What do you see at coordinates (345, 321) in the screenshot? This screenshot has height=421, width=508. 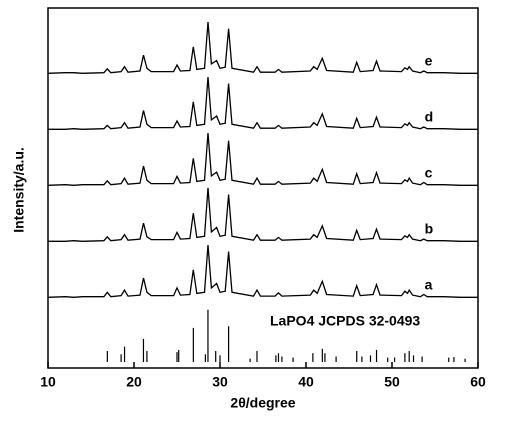 I see `reference-label: LaPO4 JCPDS 32-0493` at bounding box center [345, 321].